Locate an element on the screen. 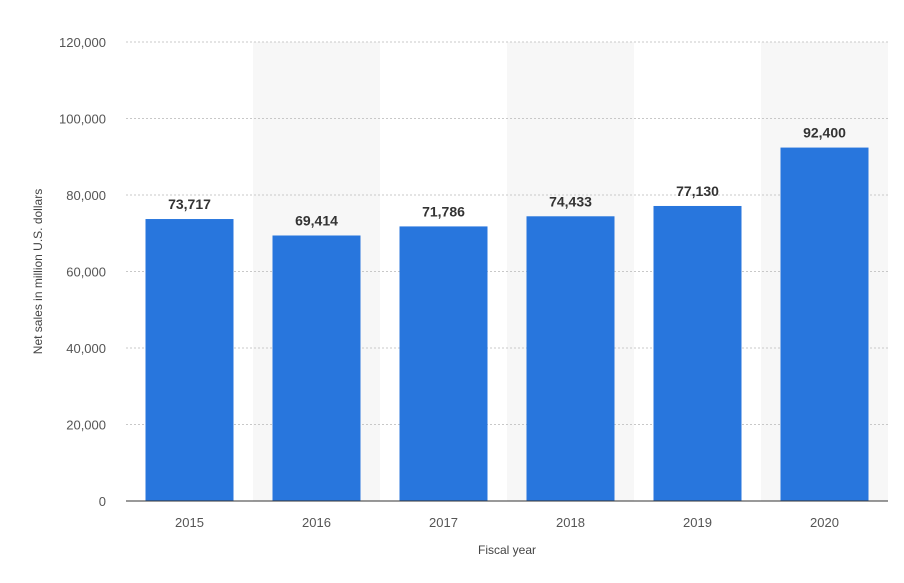 This screenshot has width=904, height=583. y-axis-title: Net sales in million U.S. dollars is located at coordinates (38, 271).